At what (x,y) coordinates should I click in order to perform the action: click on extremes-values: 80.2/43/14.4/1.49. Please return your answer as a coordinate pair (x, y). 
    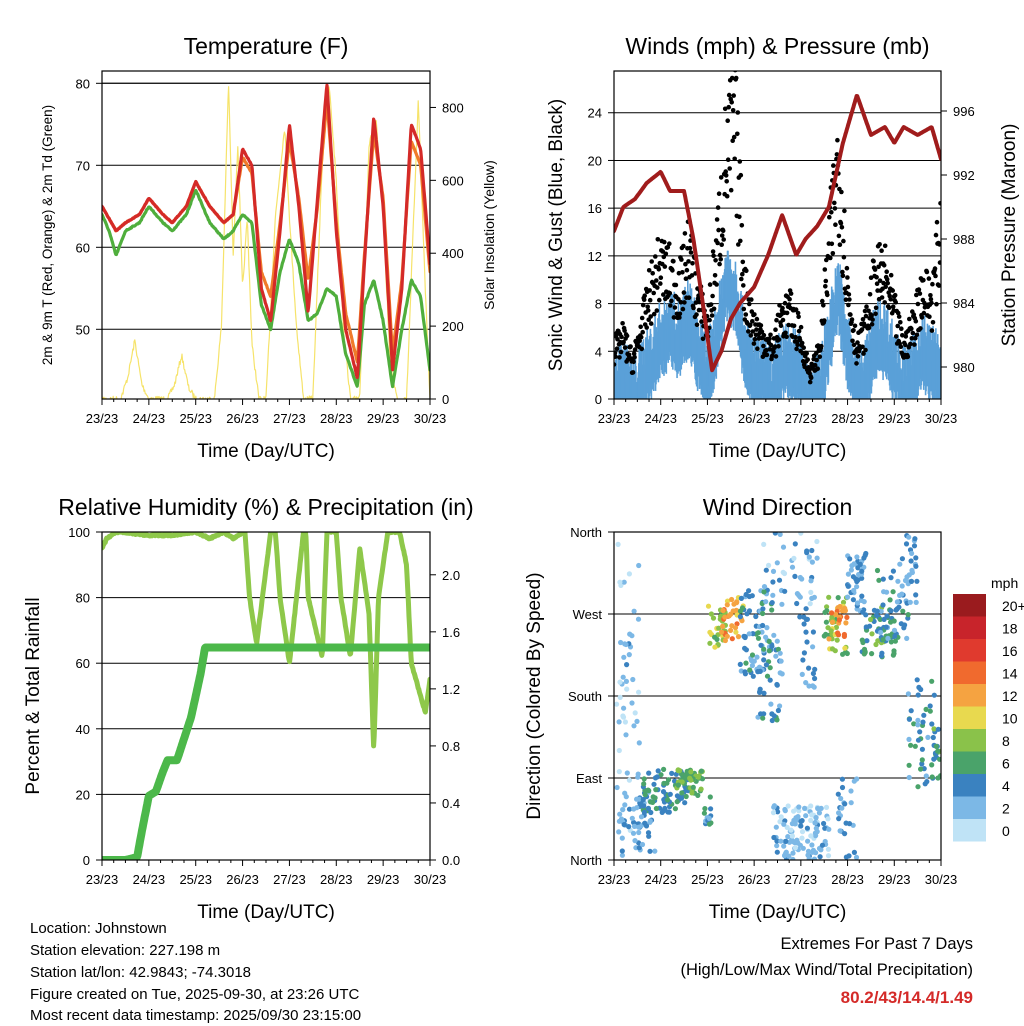
    Looking at the image, I should click on (906, 997).